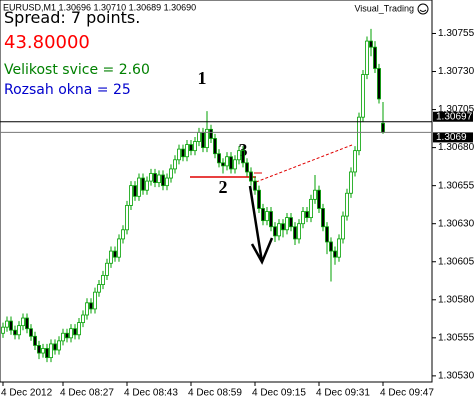 Image resolution: width=474 pixels, height=401 pixels. I want to click on x-tick-label: 4 Dec 09:31, so click(343, 393).